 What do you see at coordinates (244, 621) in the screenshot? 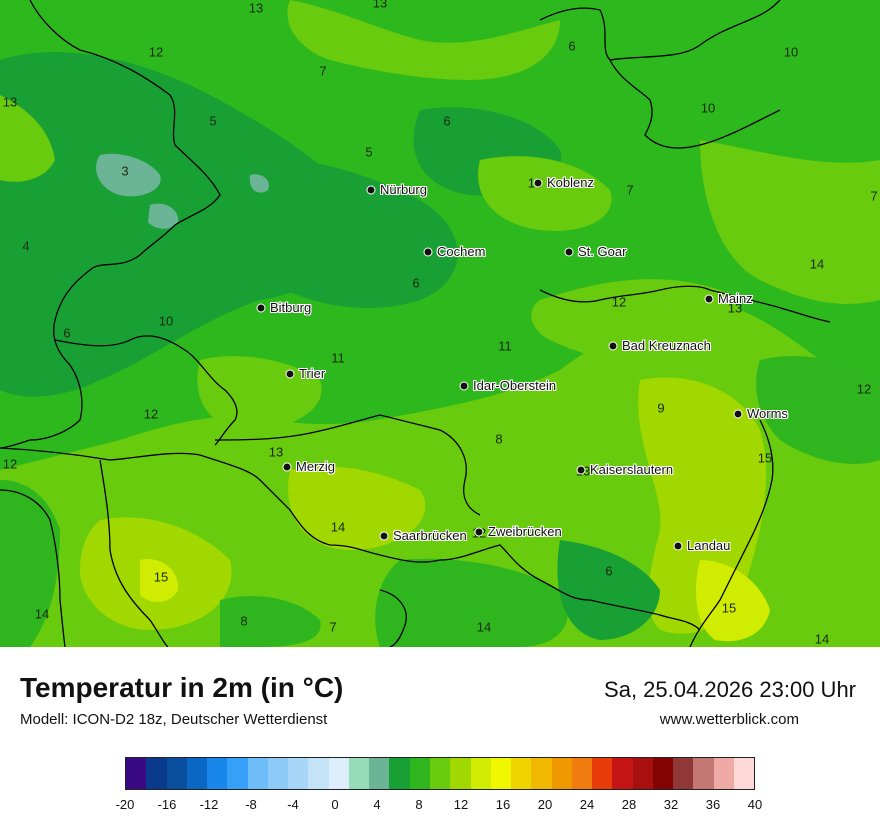
I see `temperature-value-label: 8` at bounding box center [244, 621].